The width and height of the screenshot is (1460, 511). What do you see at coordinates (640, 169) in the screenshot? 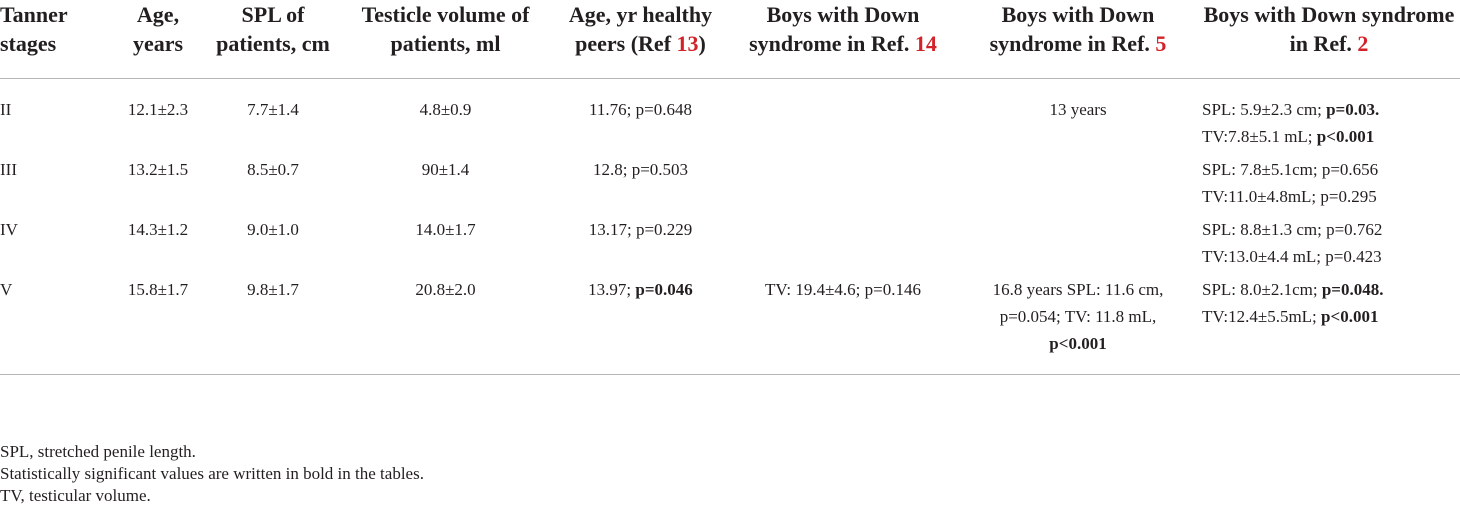
I see `cell-healthy-text: 12.8; p=0.503` at bounding box center [640, 169].